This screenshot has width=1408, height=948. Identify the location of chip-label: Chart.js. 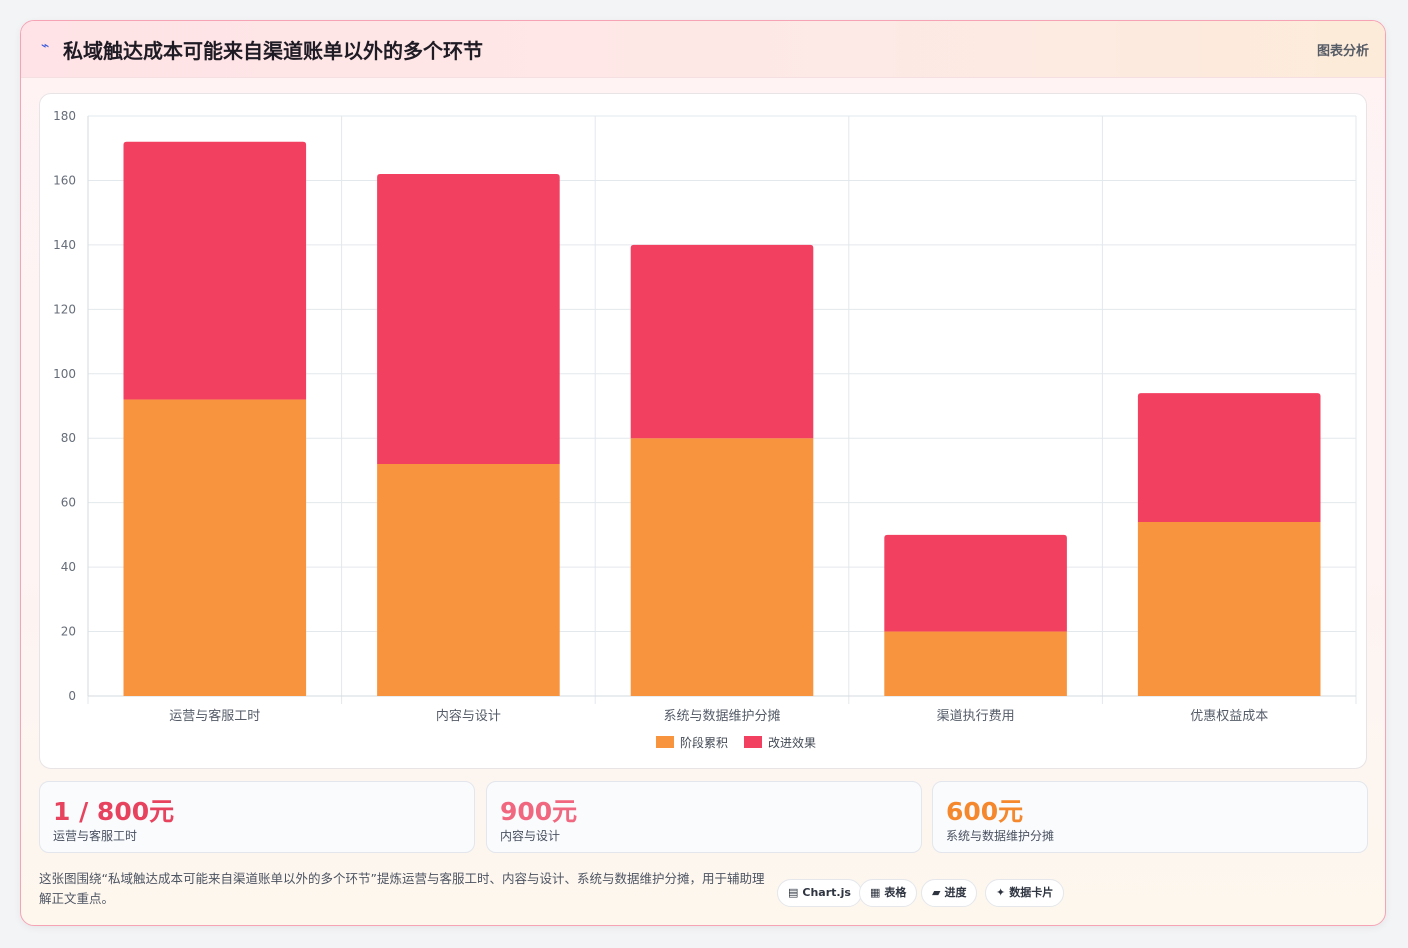
(826, 892).